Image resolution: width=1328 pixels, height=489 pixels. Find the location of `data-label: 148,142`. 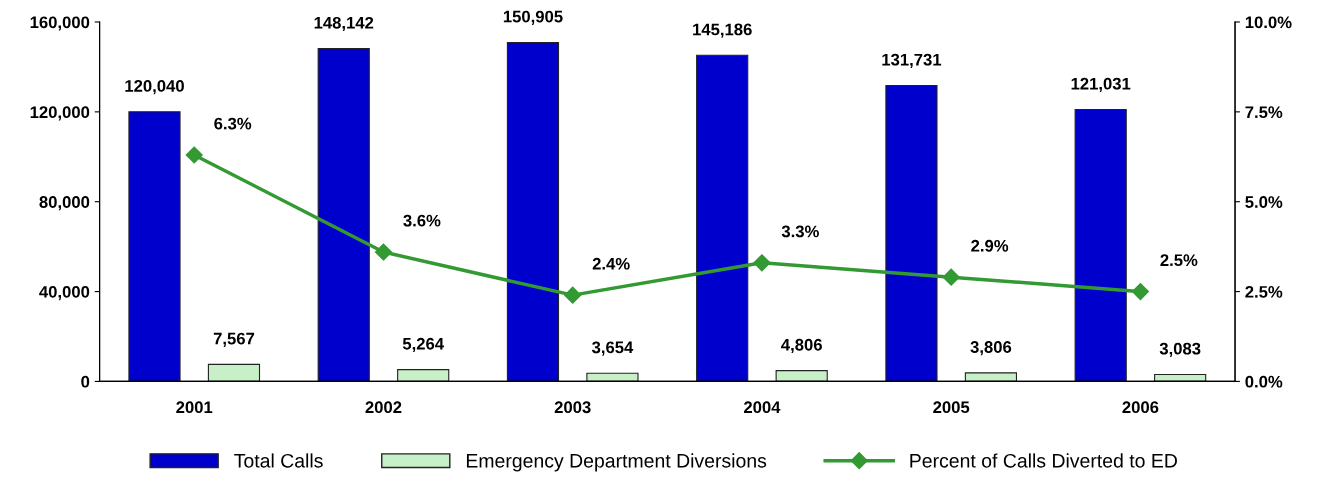

data-label: 148,142 is located at coordinates (344, 24).